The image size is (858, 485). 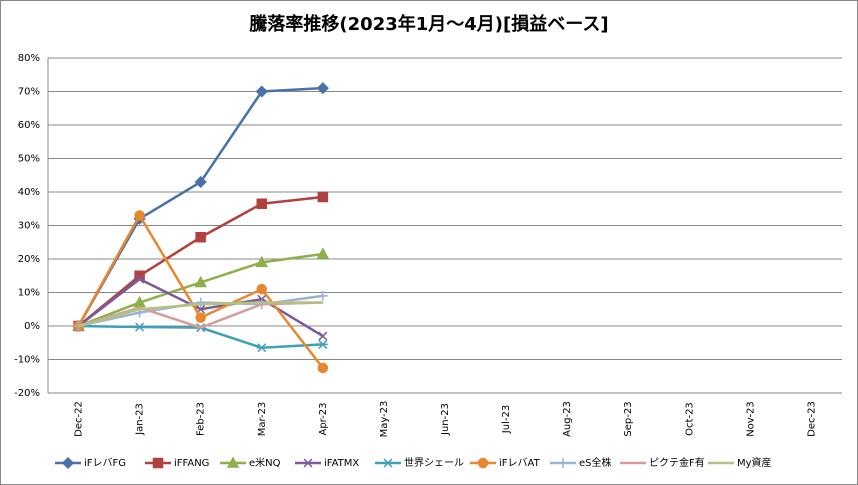 What do you see at coordinates (29, 259) in the screenshot?
I see `y-tick-label: 20%` at bounding box center [29, 259].